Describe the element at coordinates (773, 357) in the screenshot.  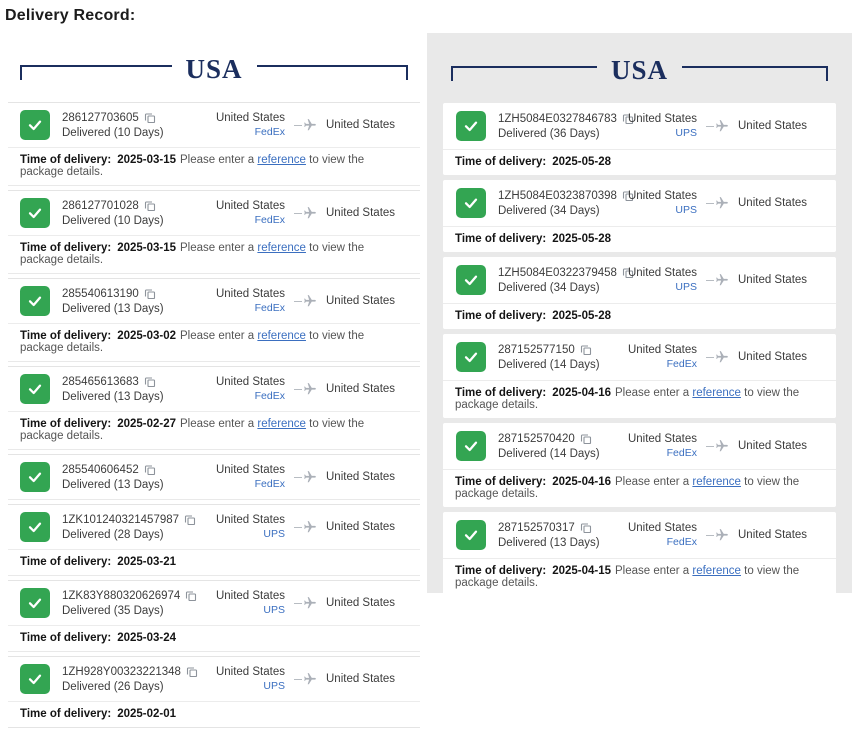
I see `destination-country: United States` at that location.